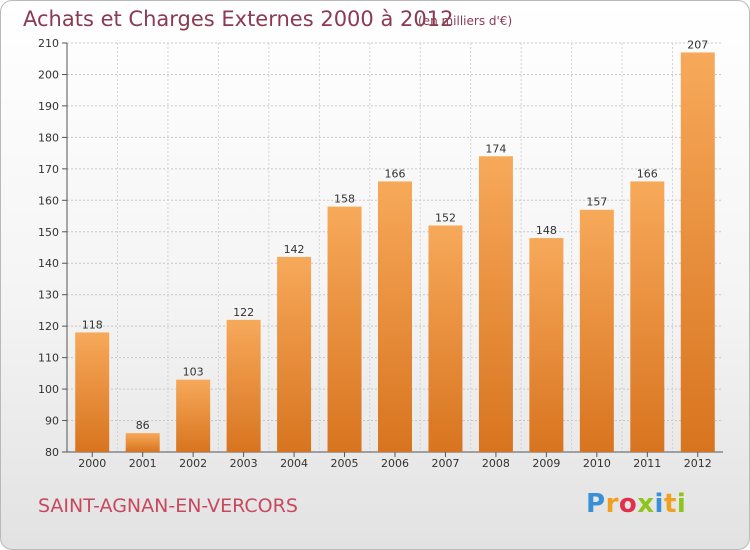  I want to click on x-tick-label: 2002, so click(193, 463).